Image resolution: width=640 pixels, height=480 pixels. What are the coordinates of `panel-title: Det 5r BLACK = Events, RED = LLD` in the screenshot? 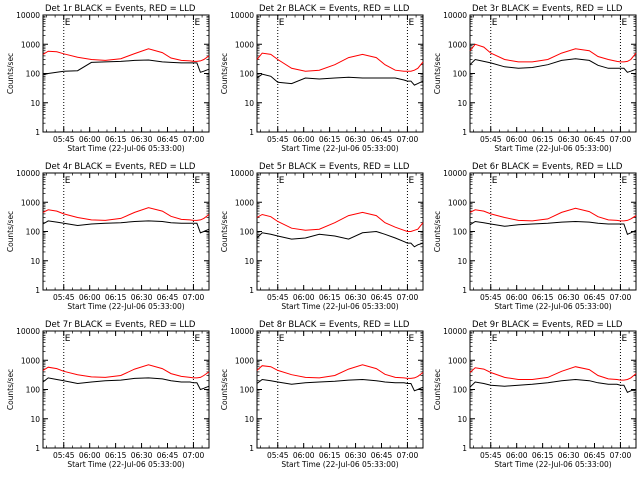 It's located at (334, 167).